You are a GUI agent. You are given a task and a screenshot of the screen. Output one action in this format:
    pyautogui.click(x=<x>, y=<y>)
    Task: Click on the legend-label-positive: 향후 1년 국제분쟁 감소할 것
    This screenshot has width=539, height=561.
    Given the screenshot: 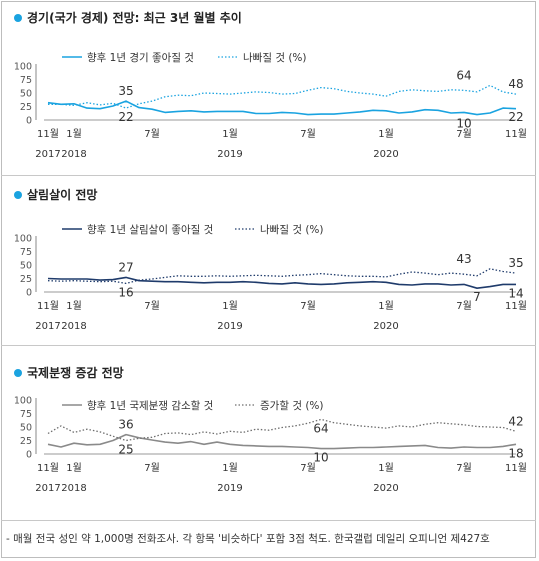 What is the action you would take?
    pyautogui.click(x=150, y=406)
    